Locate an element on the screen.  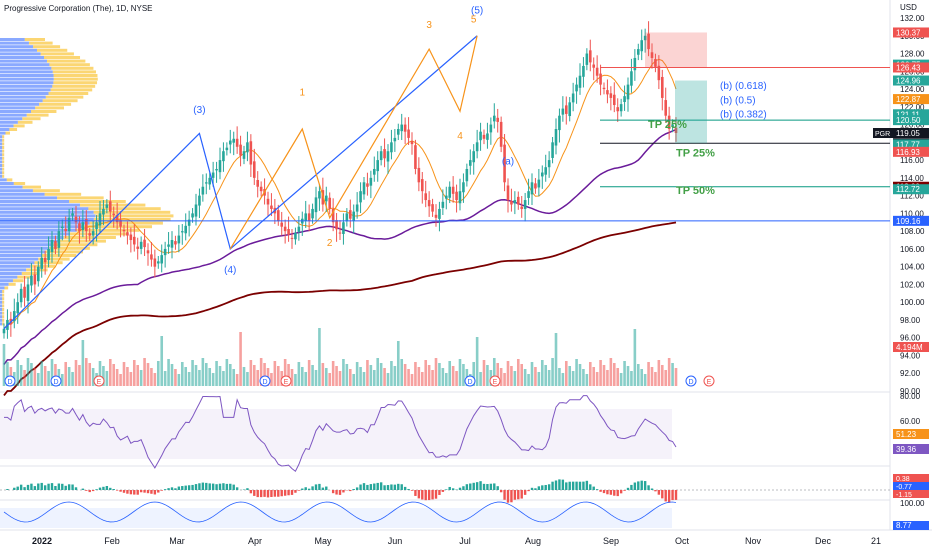
stoch-tick: 100.00 is located at coordinates (912, 503).